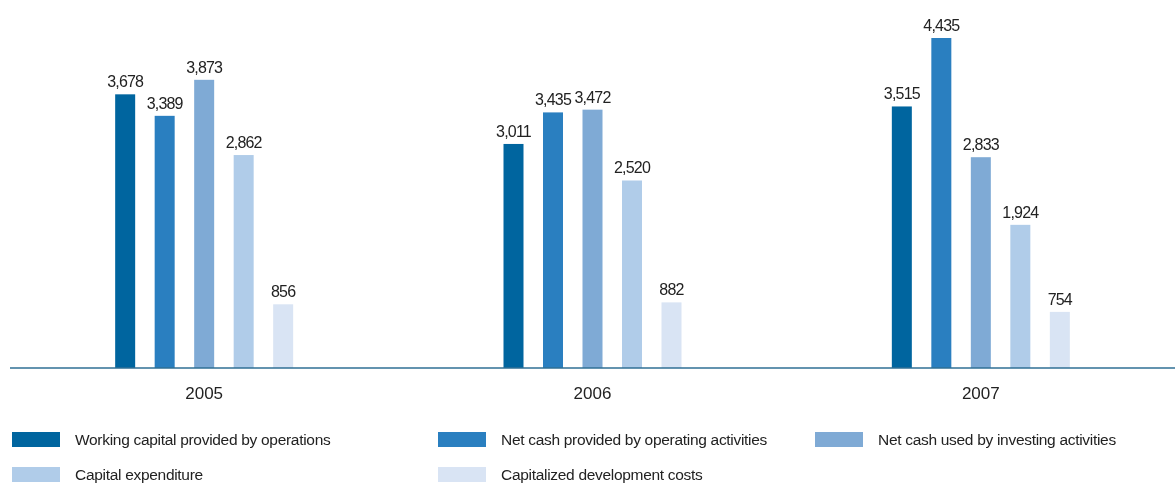 This screenshot has height=484, width=1175. Describe the element at coordinates (602, 474) in the screenshot. I see `legend-label: Capitalized development costs` at that location.